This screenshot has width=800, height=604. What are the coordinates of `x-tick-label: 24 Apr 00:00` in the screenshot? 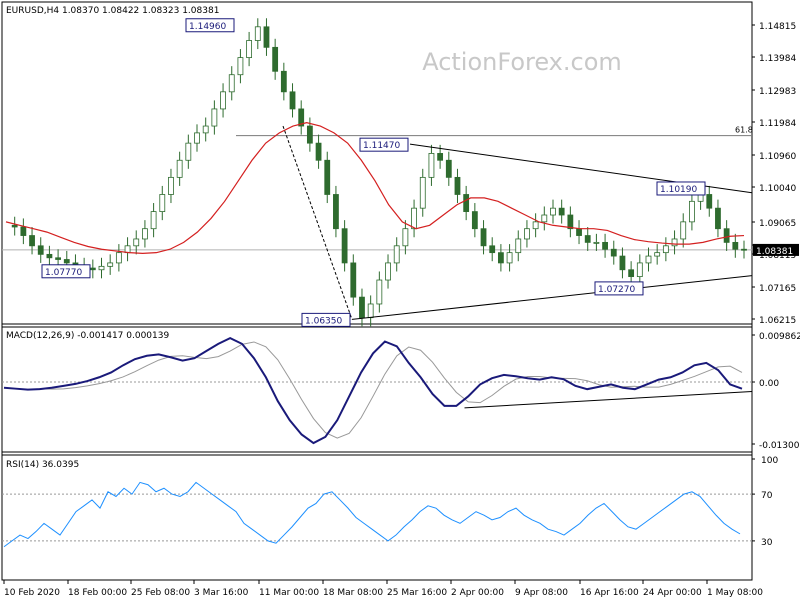 It's located at (672, 593).